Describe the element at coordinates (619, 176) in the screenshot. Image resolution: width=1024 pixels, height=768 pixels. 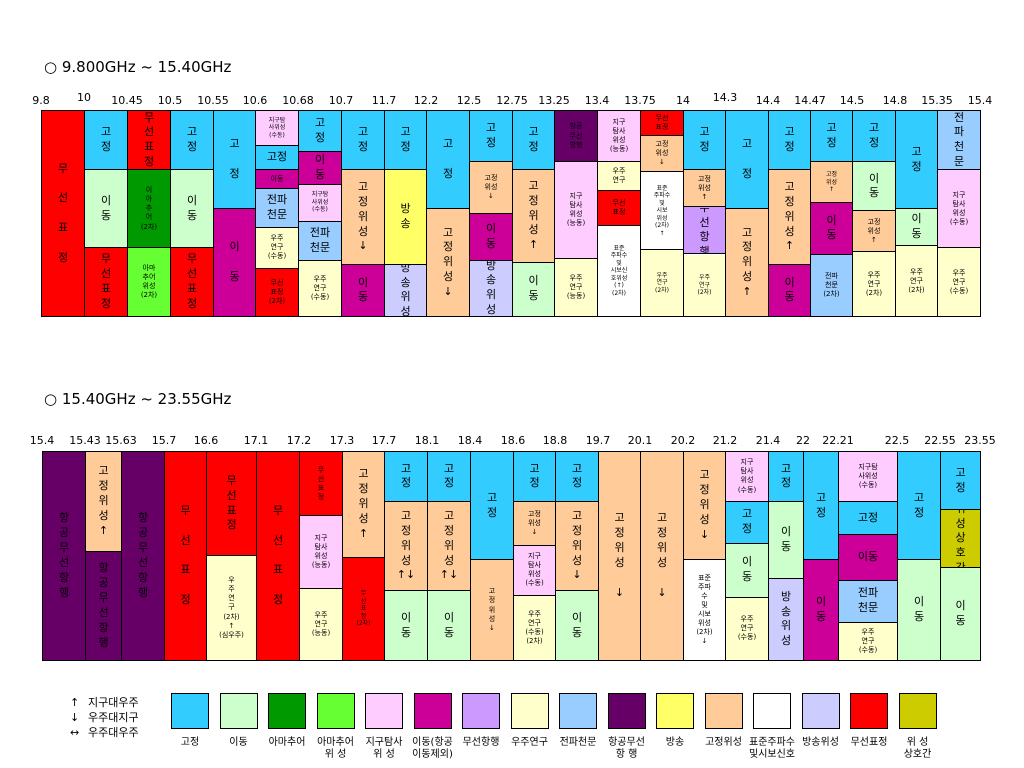
I see `allocation-cell: 우주 연구` at that location.